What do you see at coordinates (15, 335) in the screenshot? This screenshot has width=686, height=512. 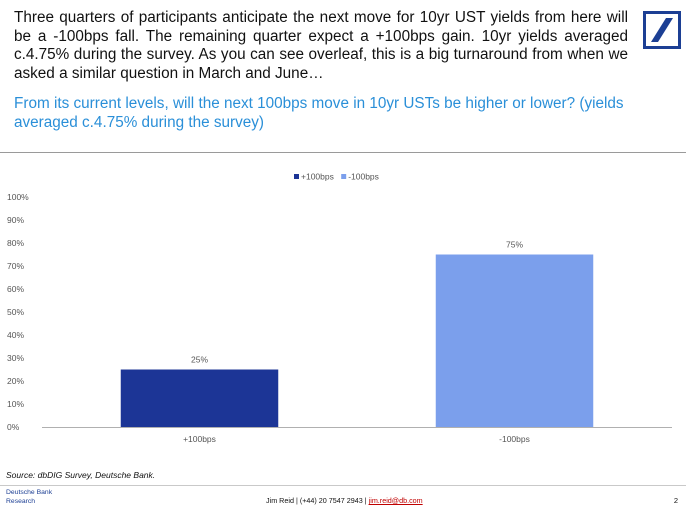 I see `y-tick-label: 40%` at bounding box center [15, 335].